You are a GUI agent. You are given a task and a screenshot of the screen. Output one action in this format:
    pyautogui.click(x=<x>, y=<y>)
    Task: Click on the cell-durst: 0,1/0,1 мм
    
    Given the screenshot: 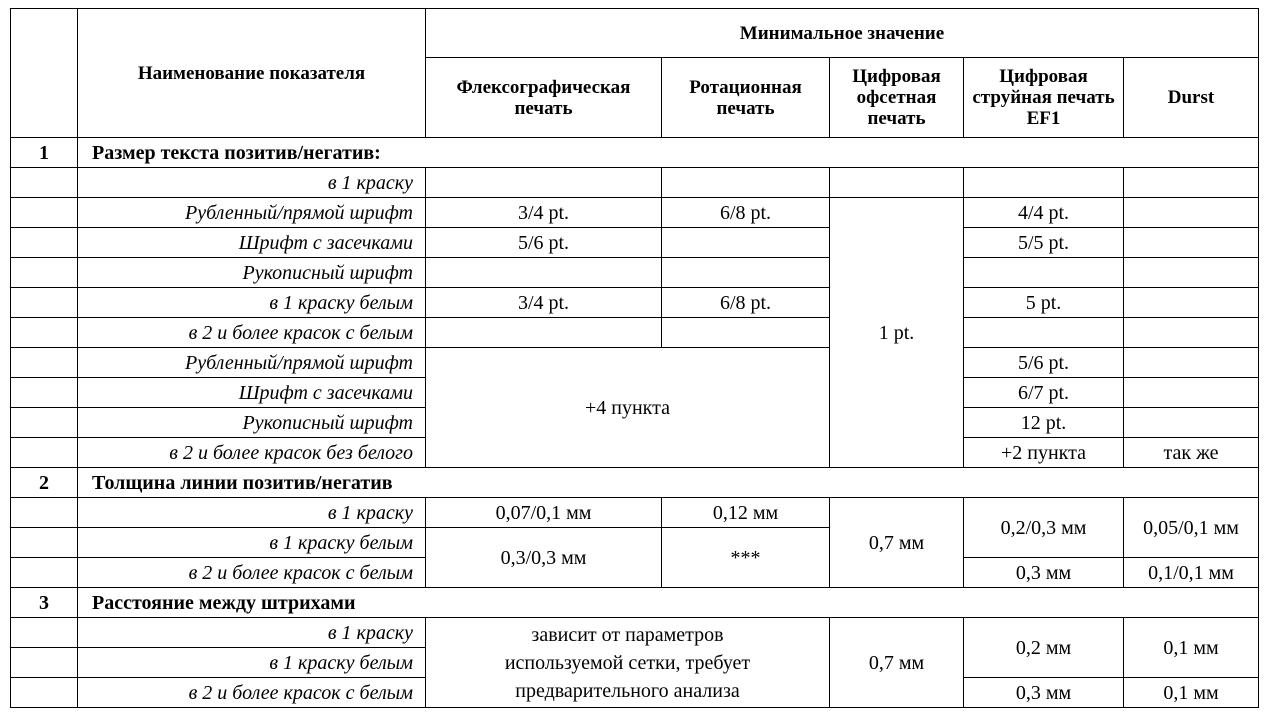 What is the action you would take?
    pyautogui.click(x=1191, y=572)
    